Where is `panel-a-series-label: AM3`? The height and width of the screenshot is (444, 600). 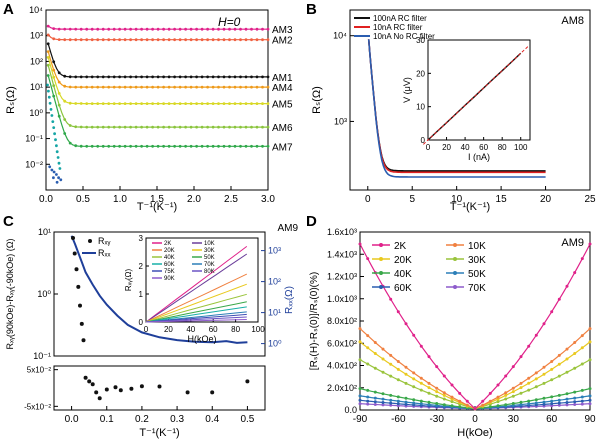
panel-a-series-label: AM3 is located at coordinates (282, 30).